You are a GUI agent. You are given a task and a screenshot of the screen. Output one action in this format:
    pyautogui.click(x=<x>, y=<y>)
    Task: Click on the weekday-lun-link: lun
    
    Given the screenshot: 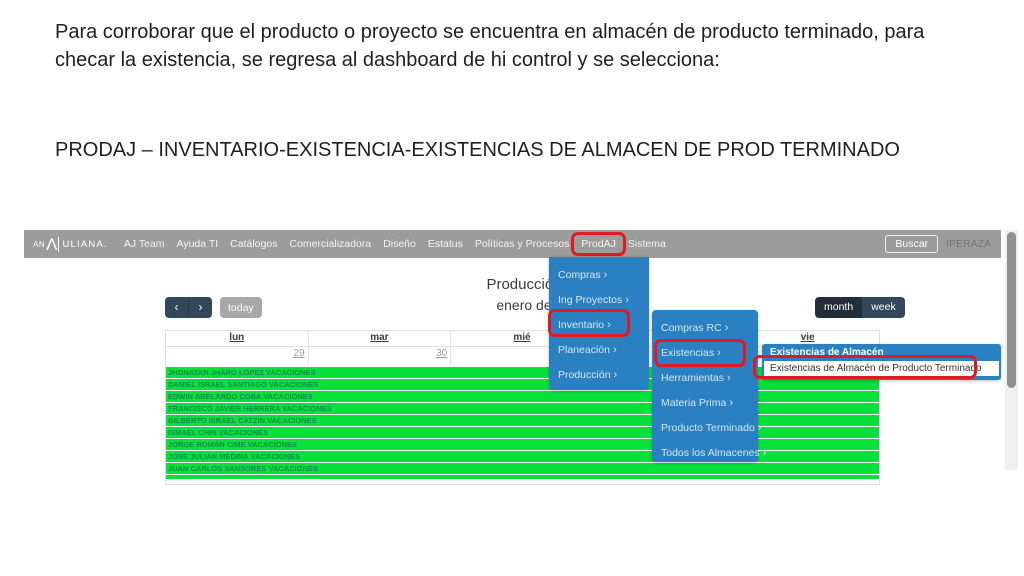 What is the action you would take?
    pyautogui.click(x=237, y=337)
    